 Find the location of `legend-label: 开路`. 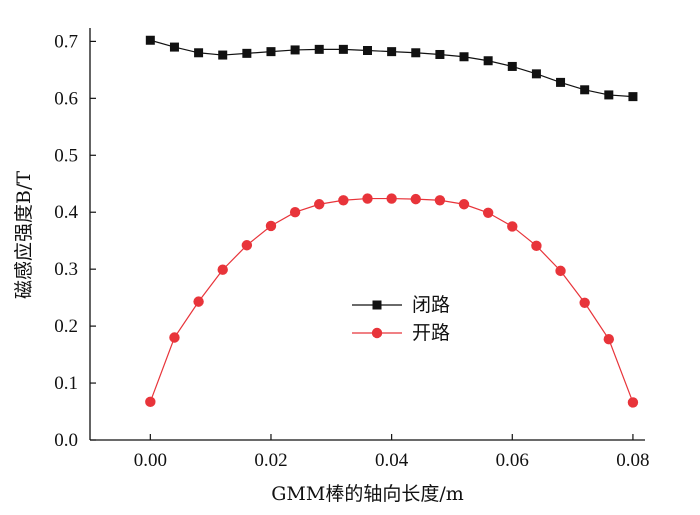

legend-label: 开路 is located at coordinates (431, 333).